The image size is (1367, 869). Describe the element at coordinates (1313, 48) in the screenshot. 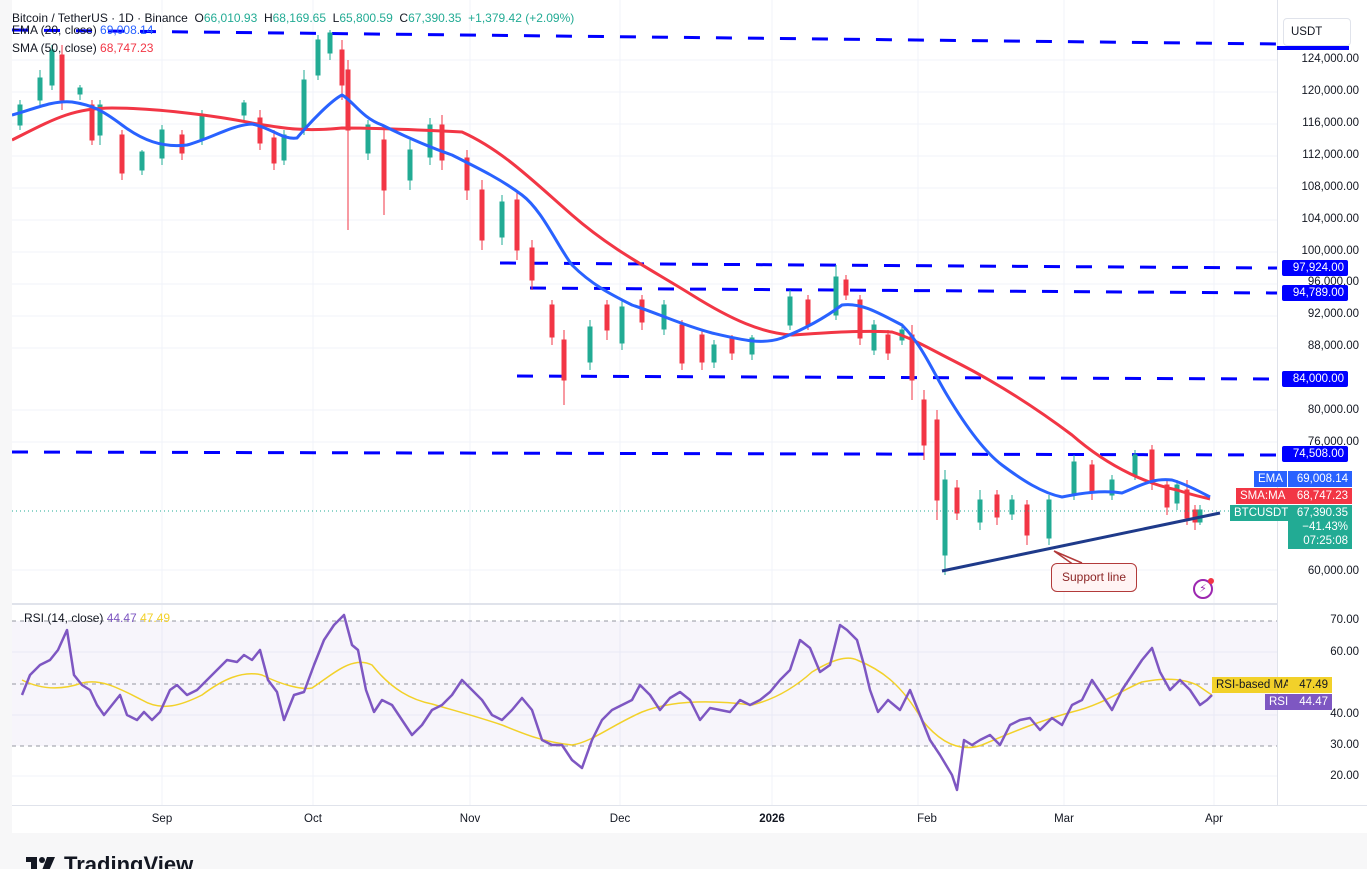

I see `top-level-marker` at that location.